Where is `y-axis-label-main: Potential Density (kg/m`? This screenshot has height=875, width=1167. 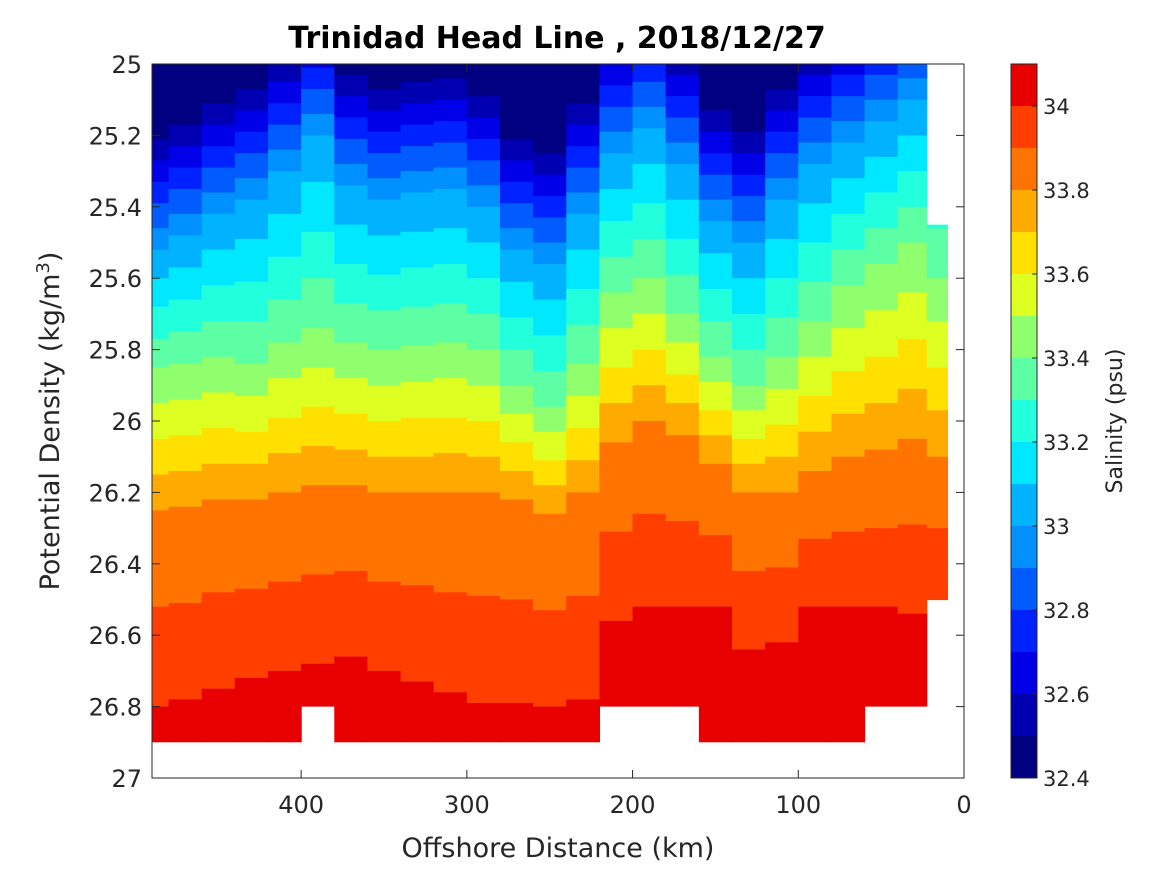 y-axis-label-main: Potential Density (kg/m is located at coordinates (50, 432).